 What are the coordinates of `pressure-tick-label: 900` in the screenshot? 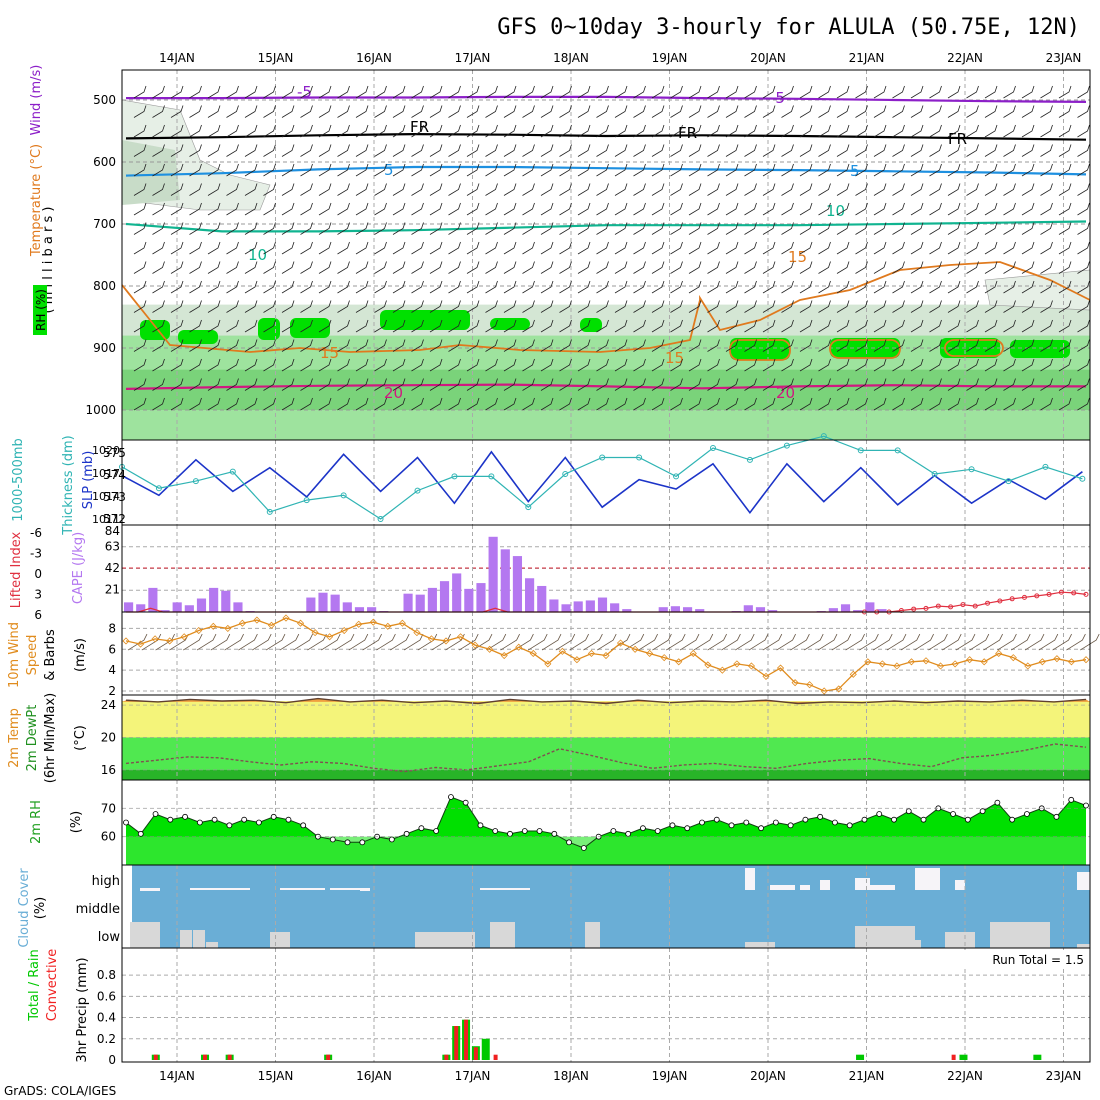 It's located at (104, 348).